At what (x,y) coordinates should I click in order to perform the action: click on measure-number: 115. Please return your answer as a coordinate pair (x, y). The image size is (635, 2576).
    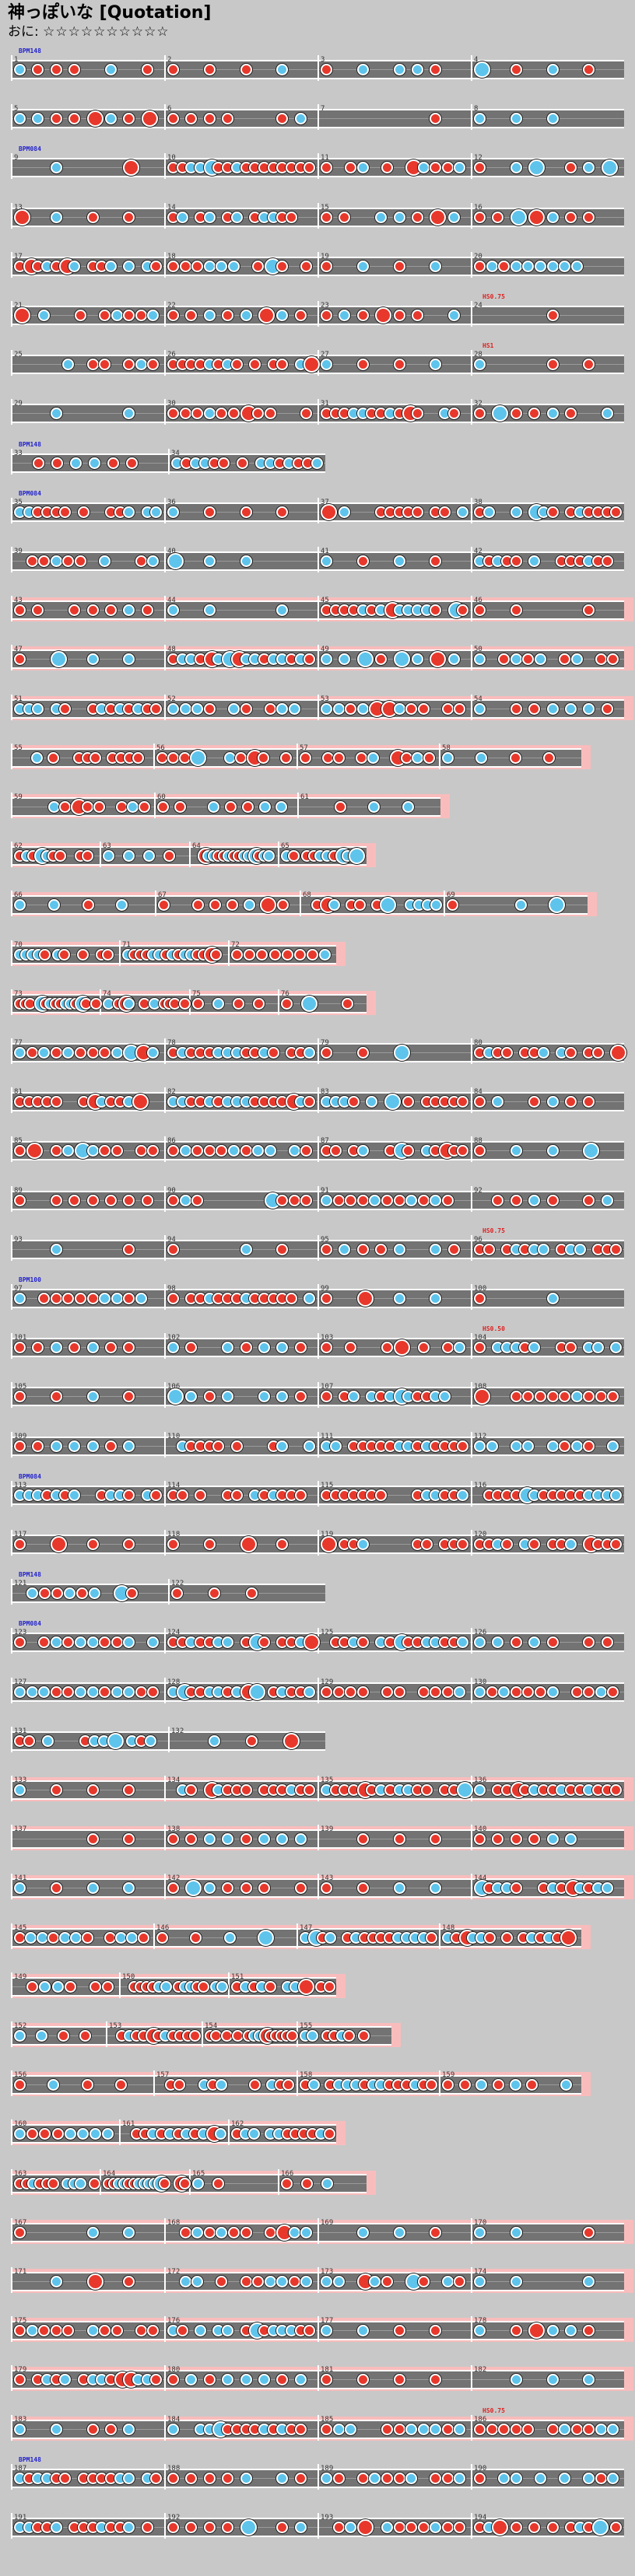
    Looking at the image, I should click on (327, 1485).